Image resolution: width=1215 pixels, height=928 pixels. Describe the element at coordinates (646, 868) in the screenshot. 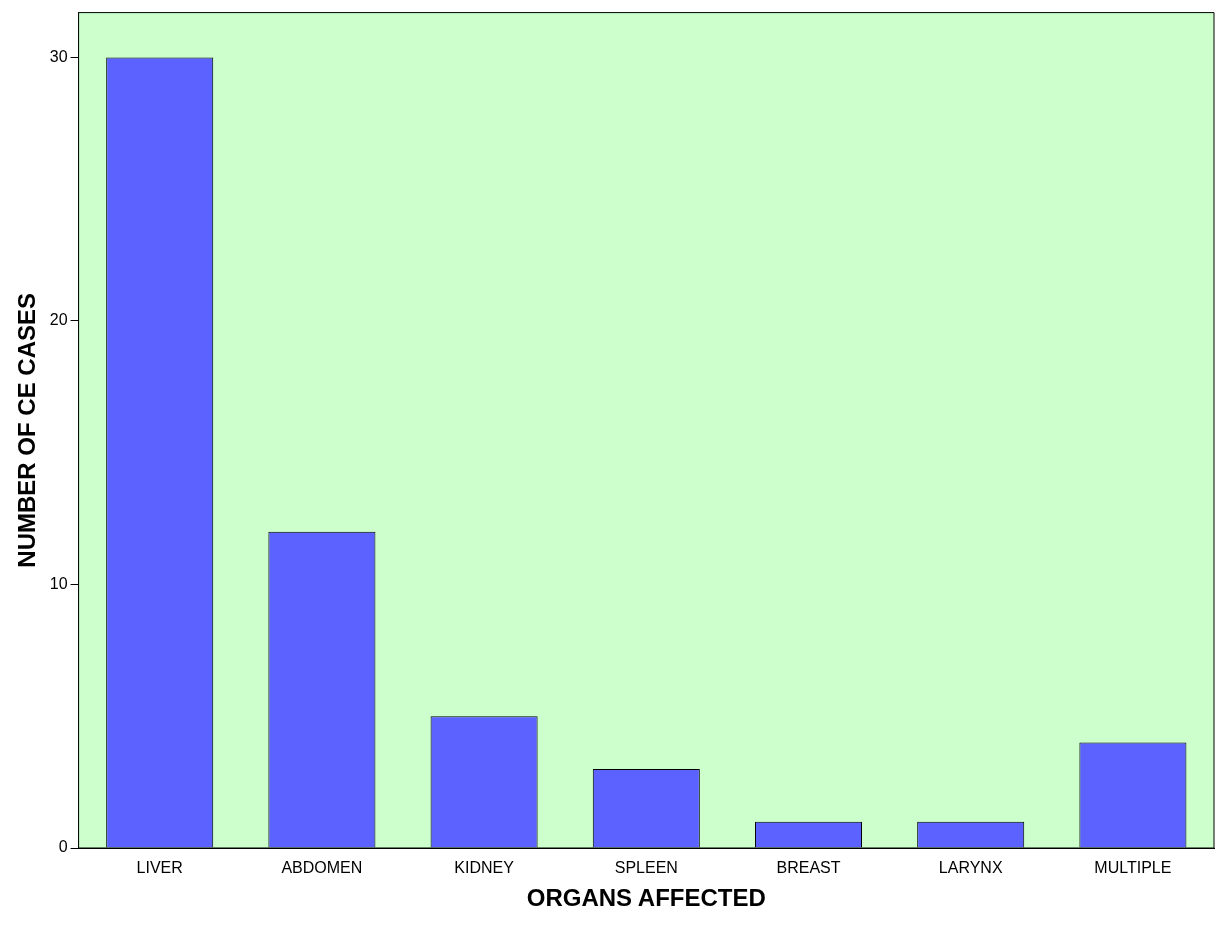

I see `x-tick-label: SPLEEN` at that location.